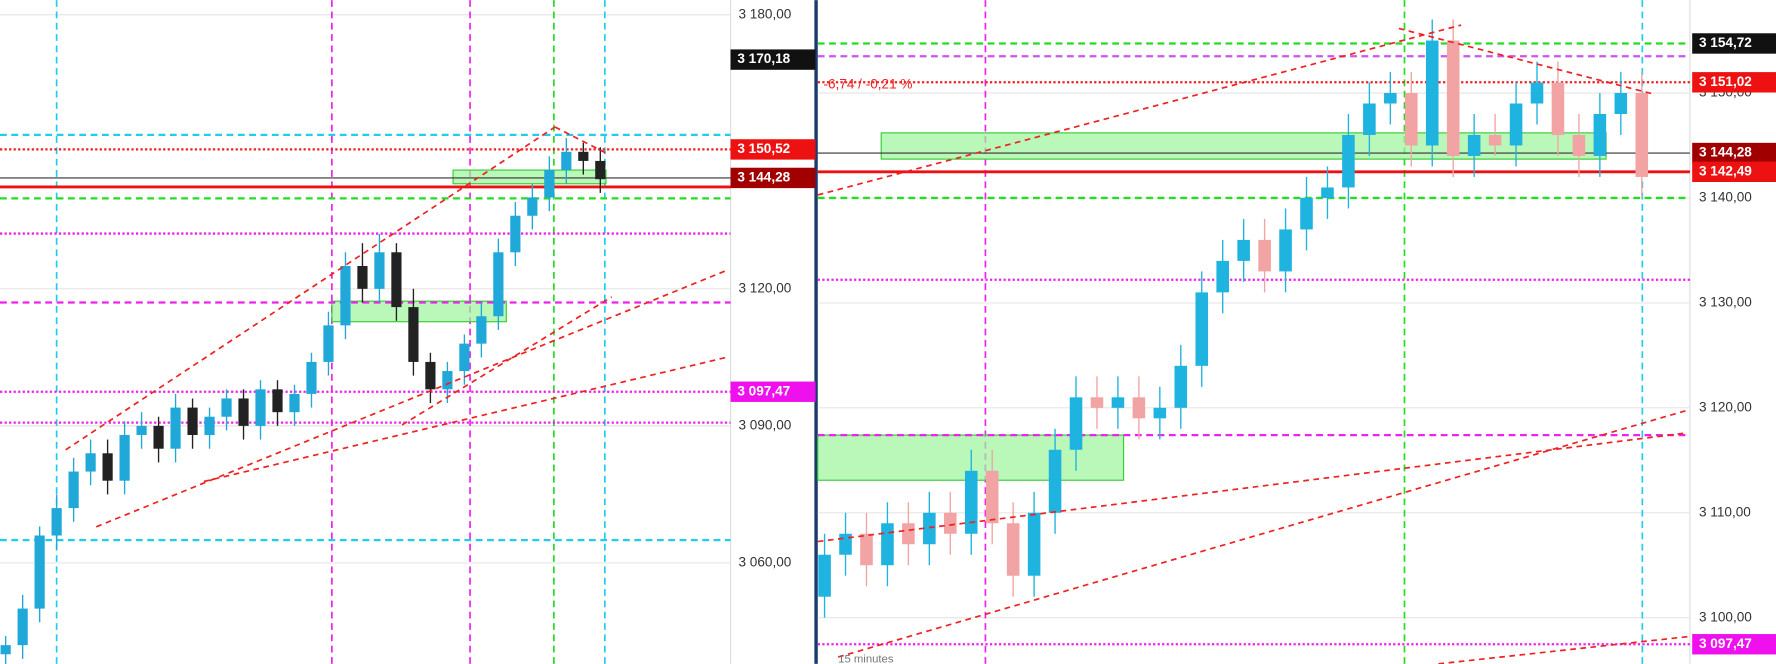 The width and height of the screenshot is (1776, 664). I want to click on y-tick-label: 3 090,00, so click(764, 424).